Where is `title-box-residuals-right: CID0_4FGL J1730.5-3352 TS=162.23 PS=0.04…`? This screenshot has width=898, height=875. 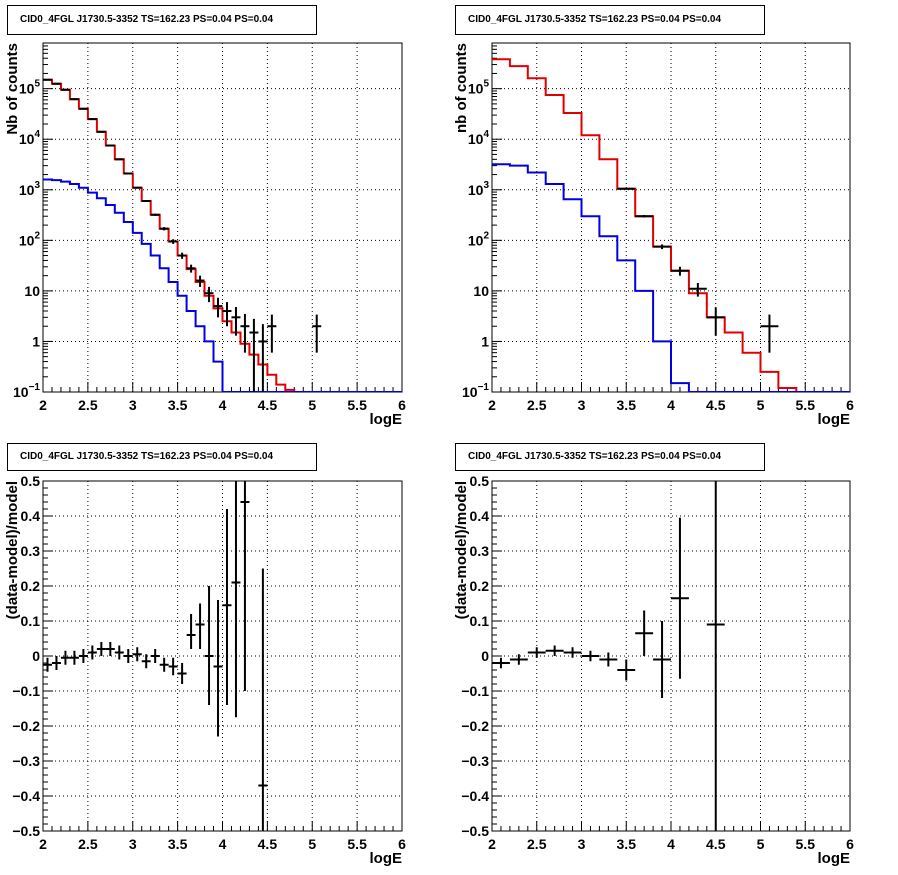 title-box-residuals-right: CID0_4FGL J1730.5-3352 TS=162.23 PS=0.04… is located at coordinates (610, 457).